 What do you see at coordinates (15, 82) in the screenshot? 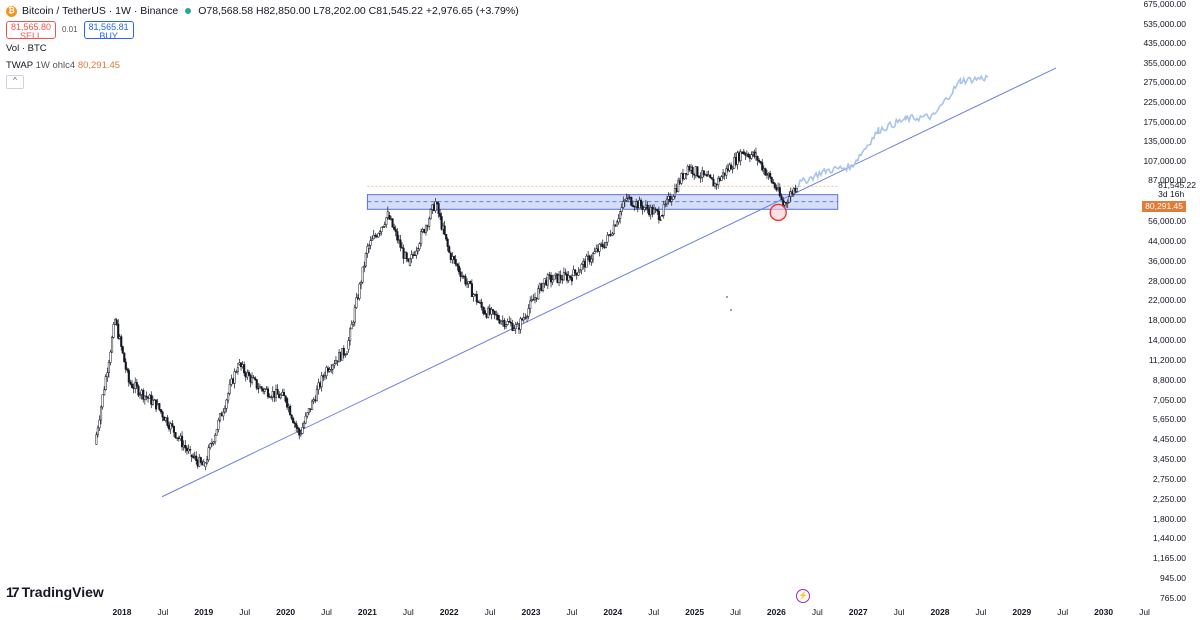
I see `collapse-legend-button: ^` at bounding box center [15, 82].